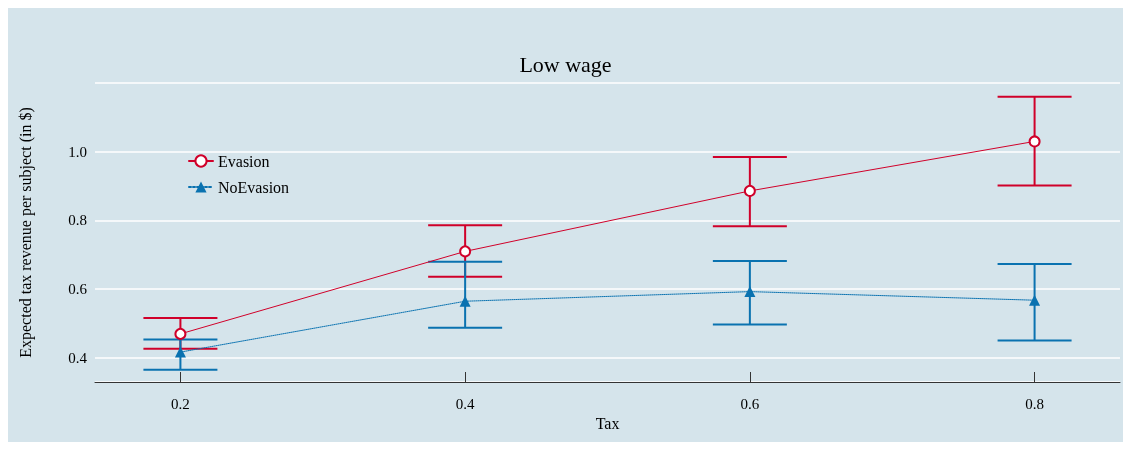 The width and height of the screenshot is (1131, 450). I want to click on y-tick-label: 0.8, so click(77, 220).